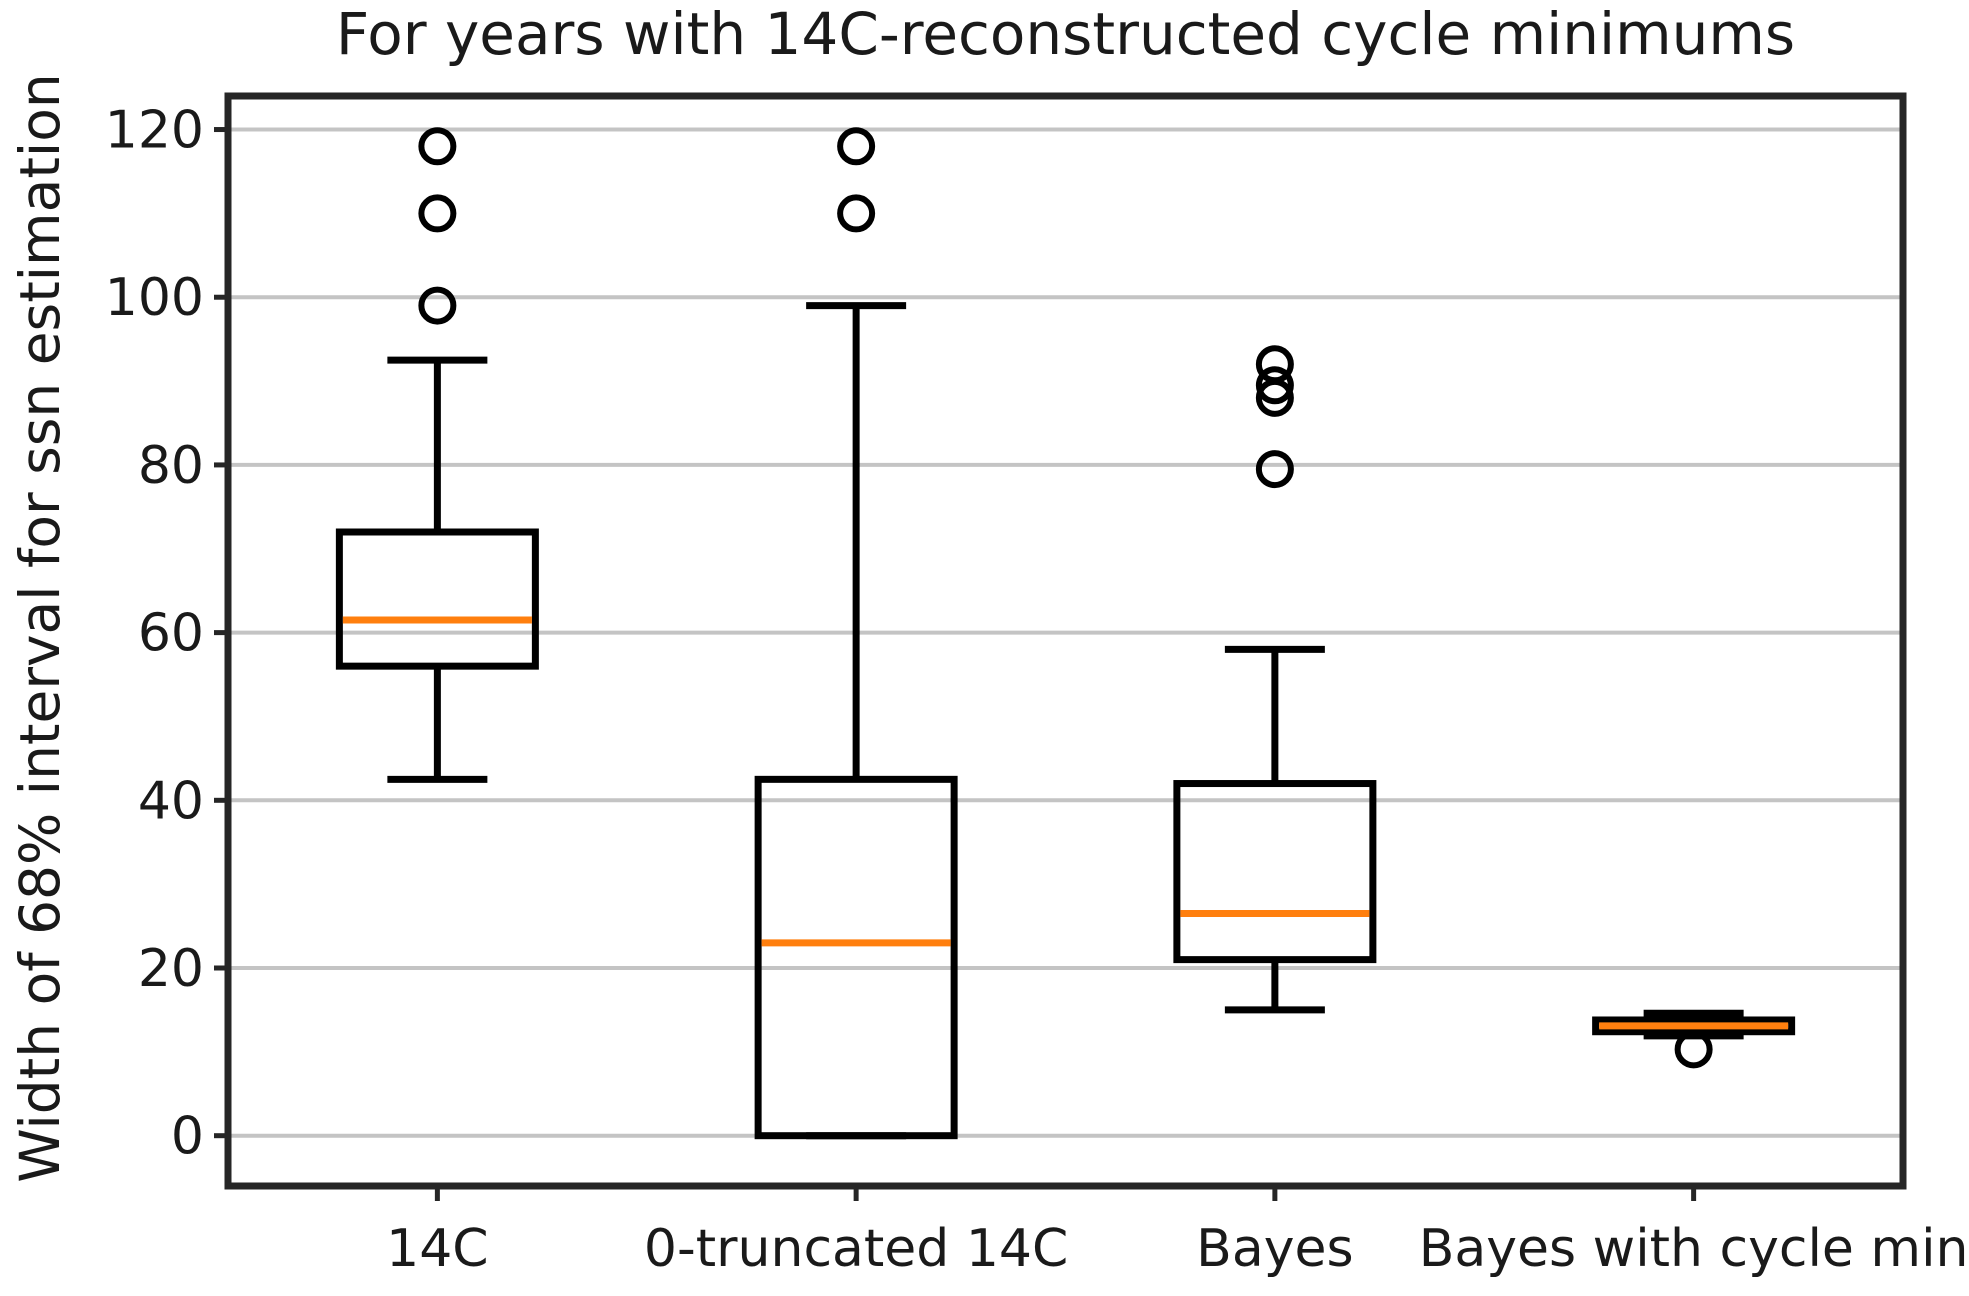 The height and width of the screenshot is (1296, 1969). Describe the element at coordinates (171, 466) in the screenshot. I see `y-tick-label: 80` at that location.